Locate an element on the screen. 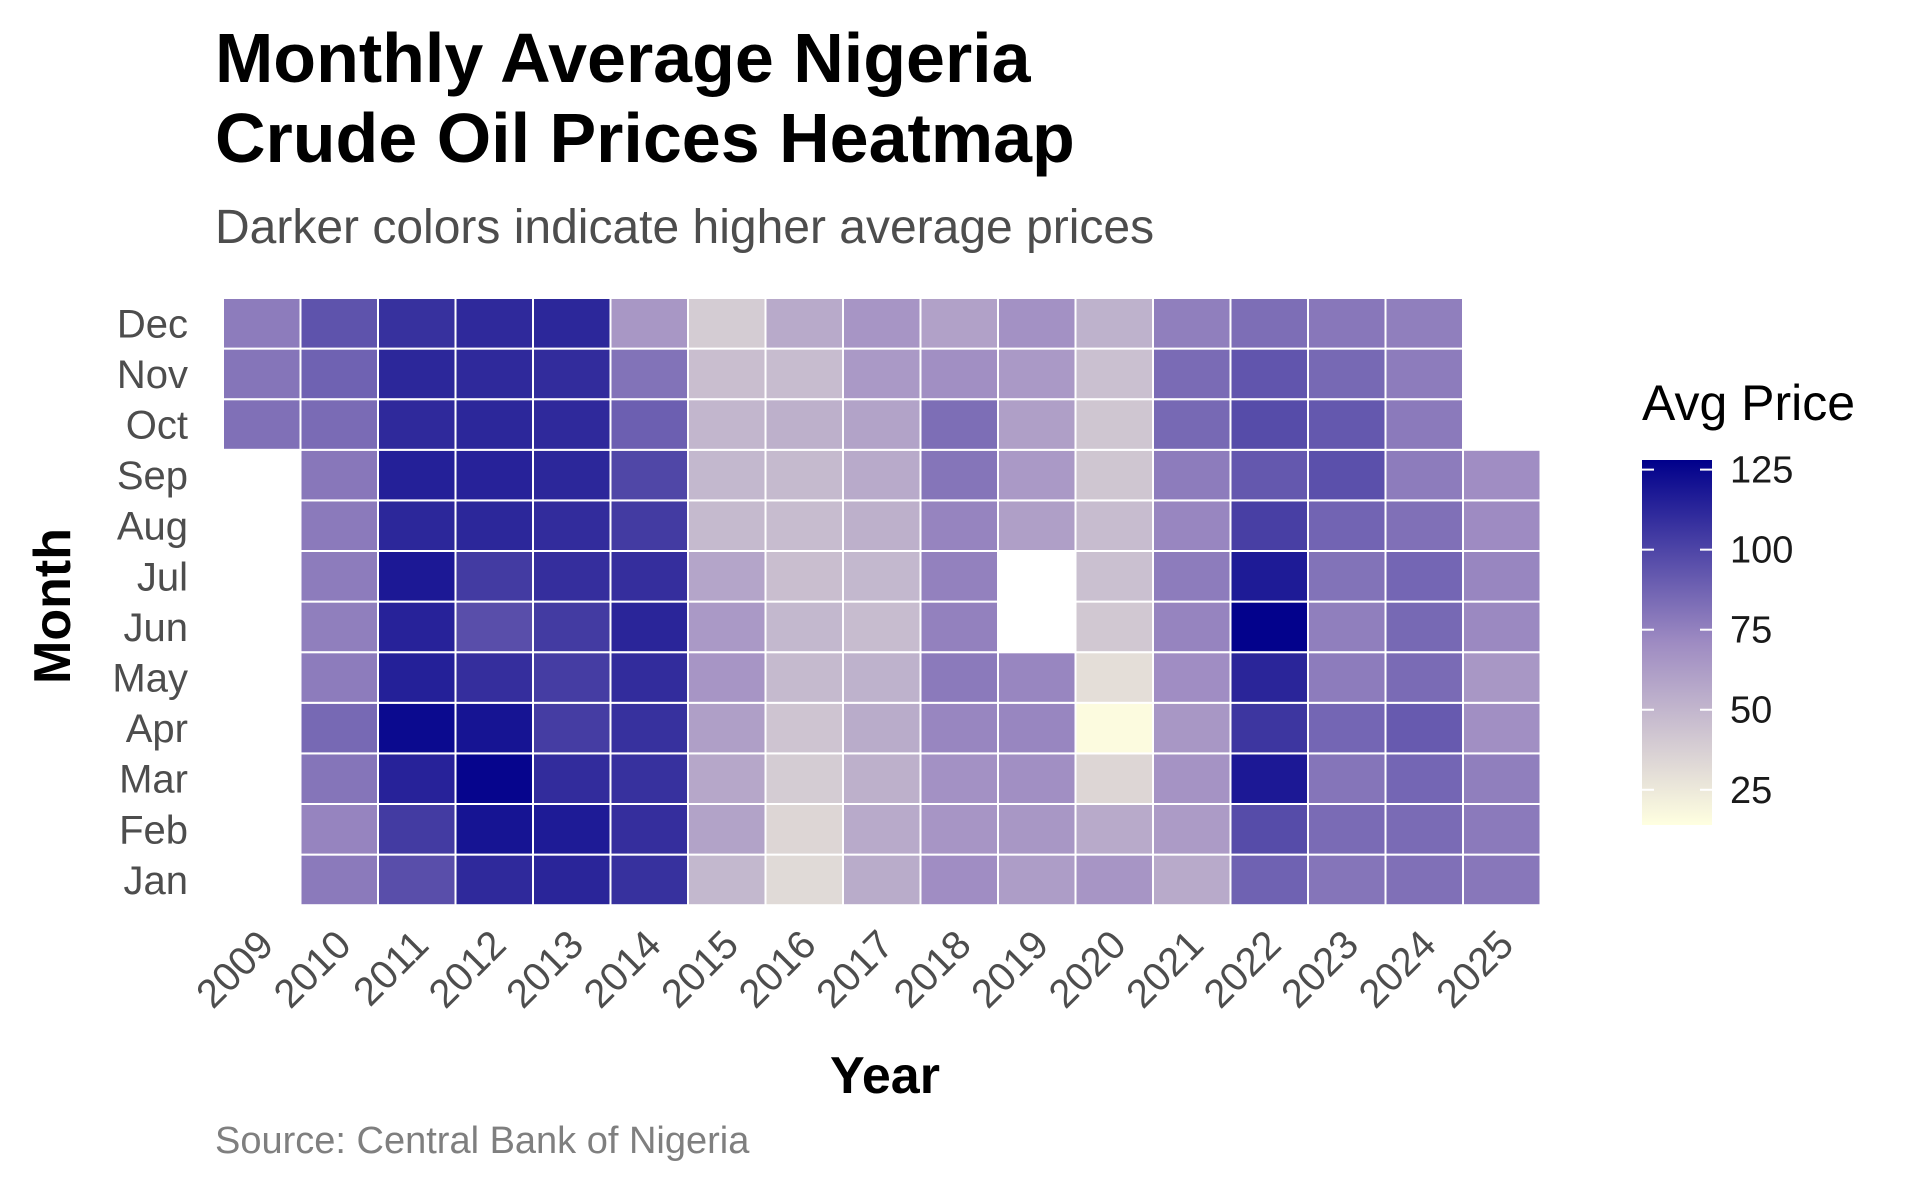  heatmap-cell-2015-jan is located at coordinates (727, 880).